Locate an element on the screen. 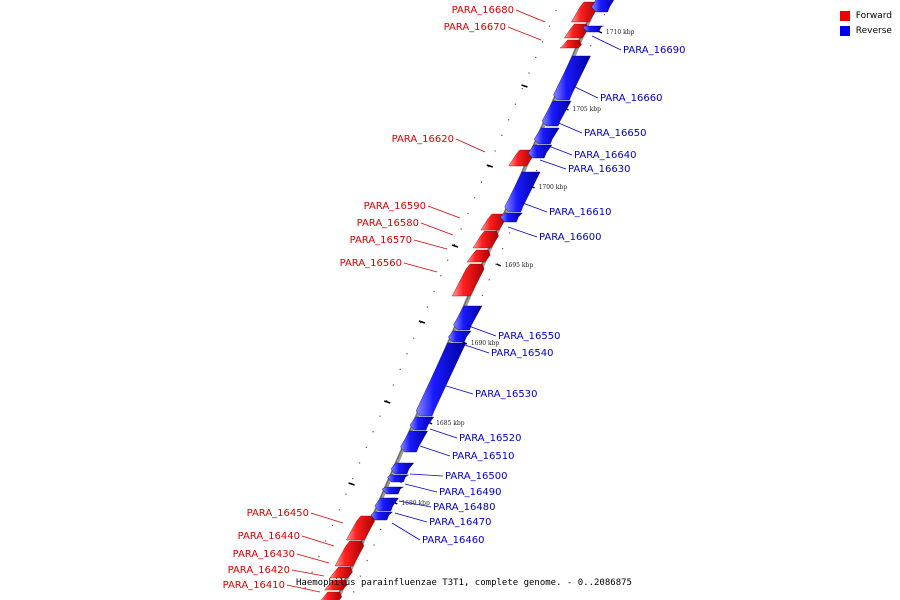 This screenshot has height=600, width=900. reverse-gene-label: PARA_16520 is located at coordinates (490, 438).